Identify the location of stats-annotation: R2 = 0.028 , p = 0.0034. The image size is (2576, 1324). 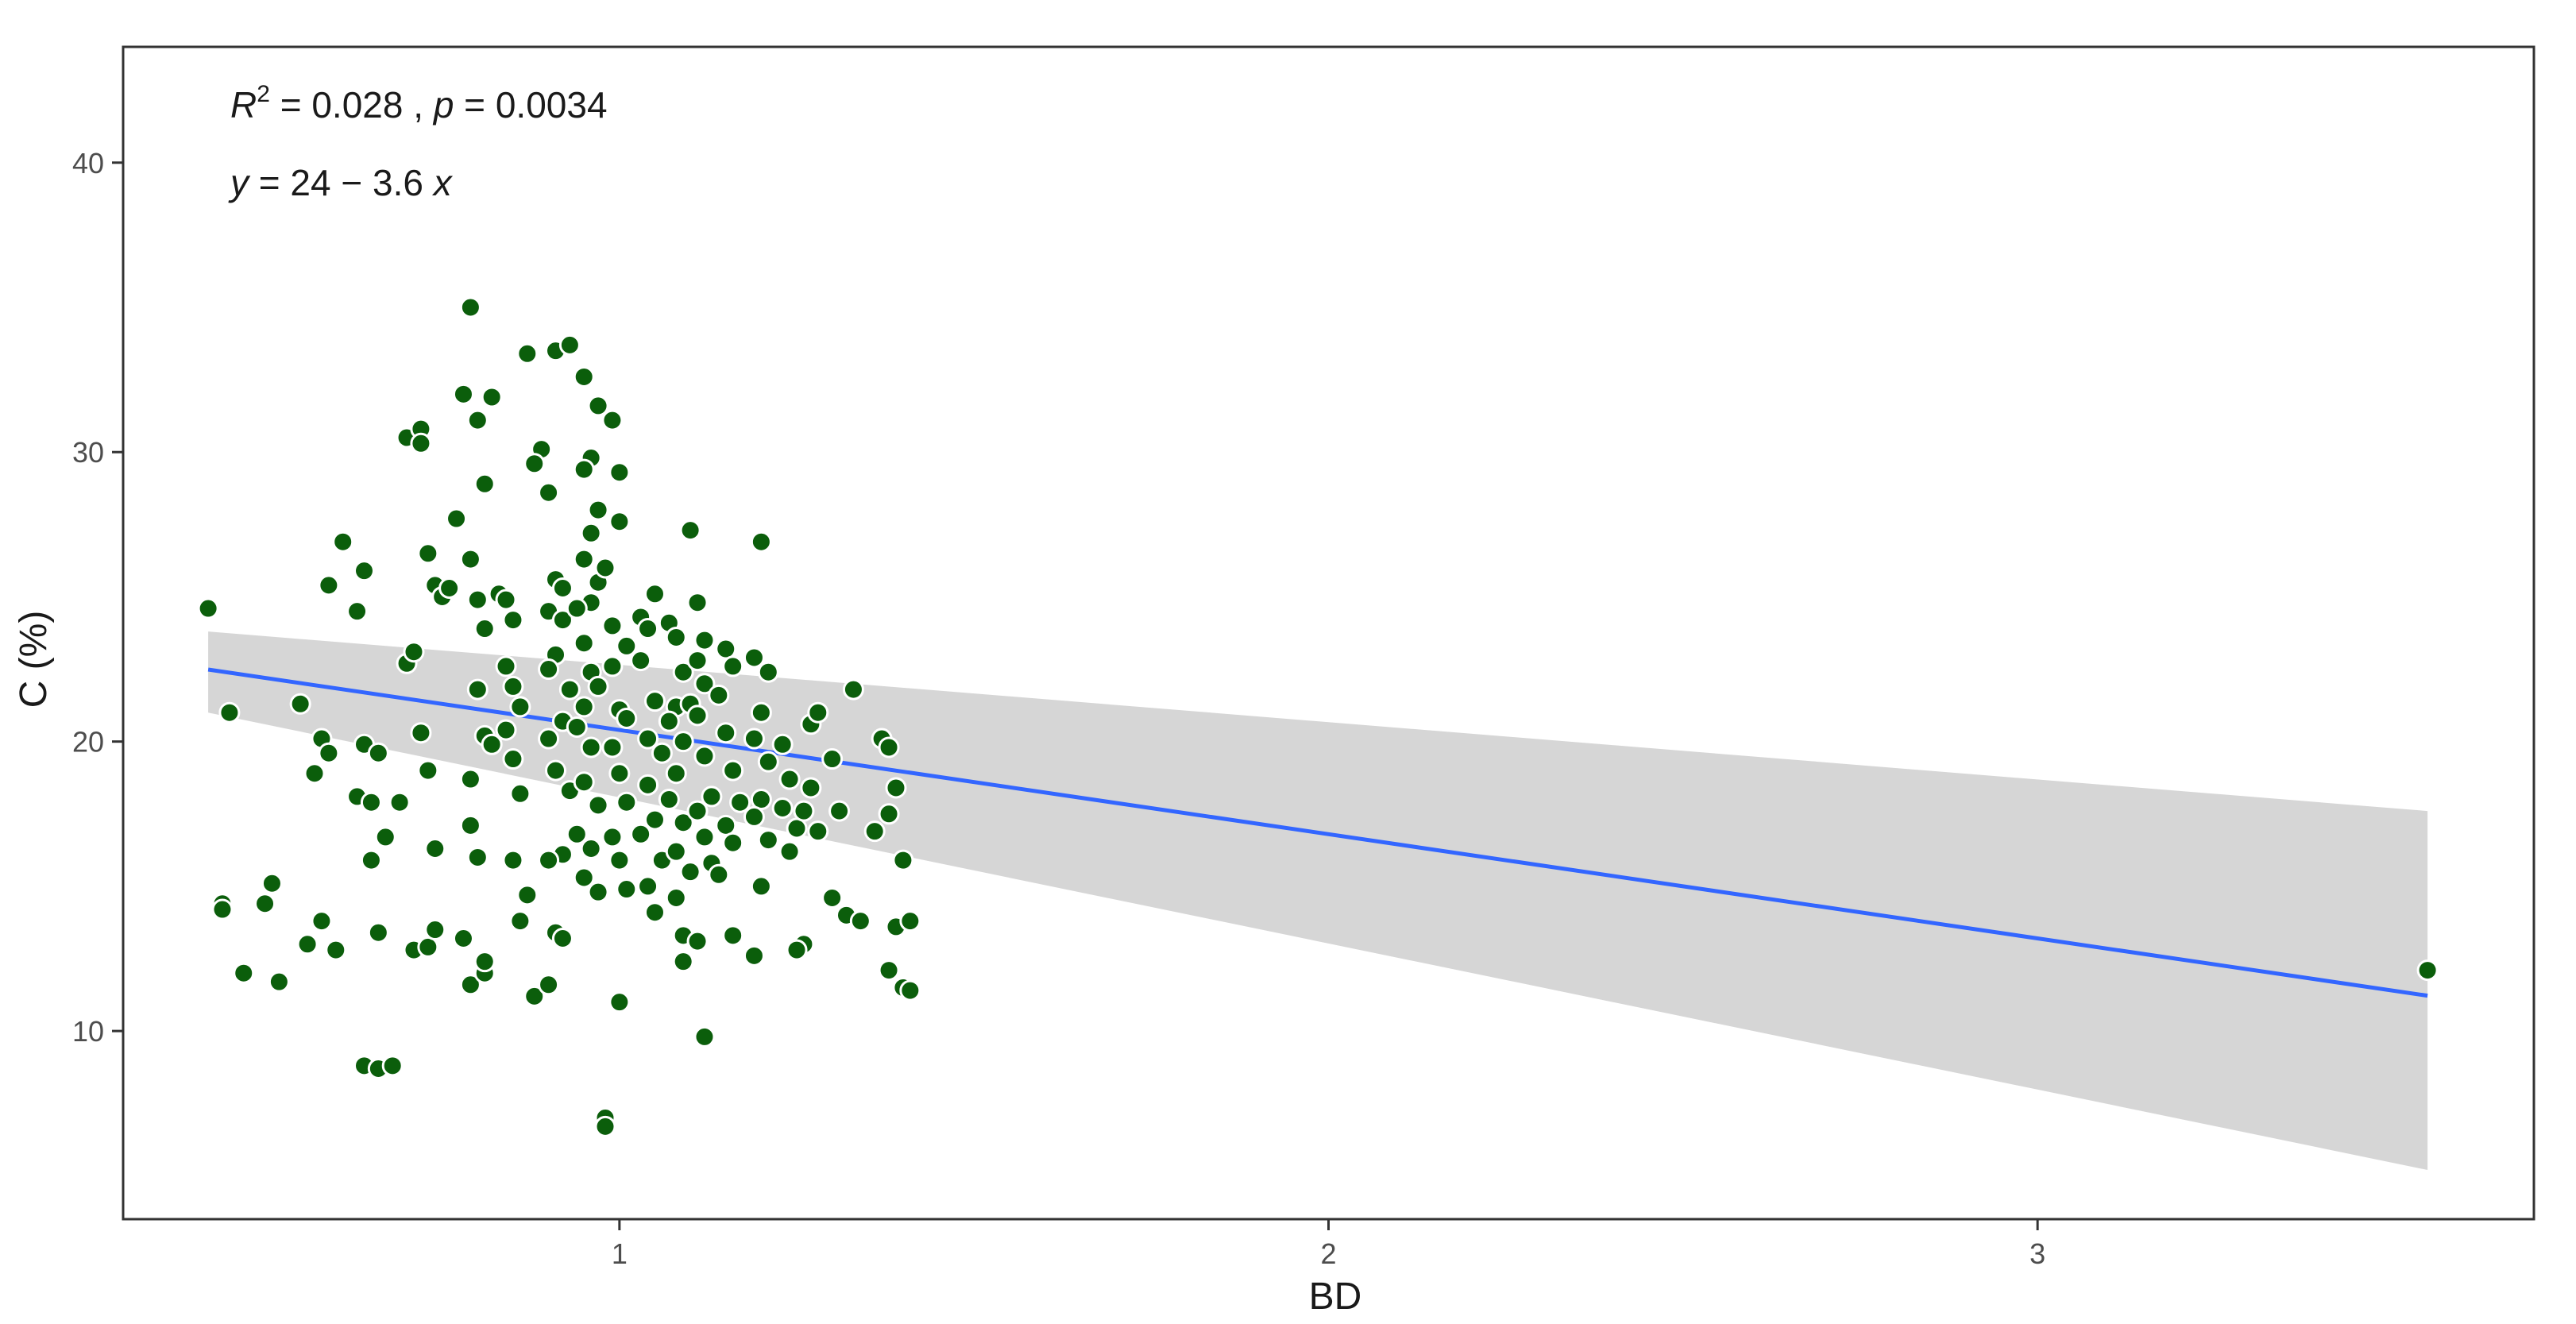
(419, 103).